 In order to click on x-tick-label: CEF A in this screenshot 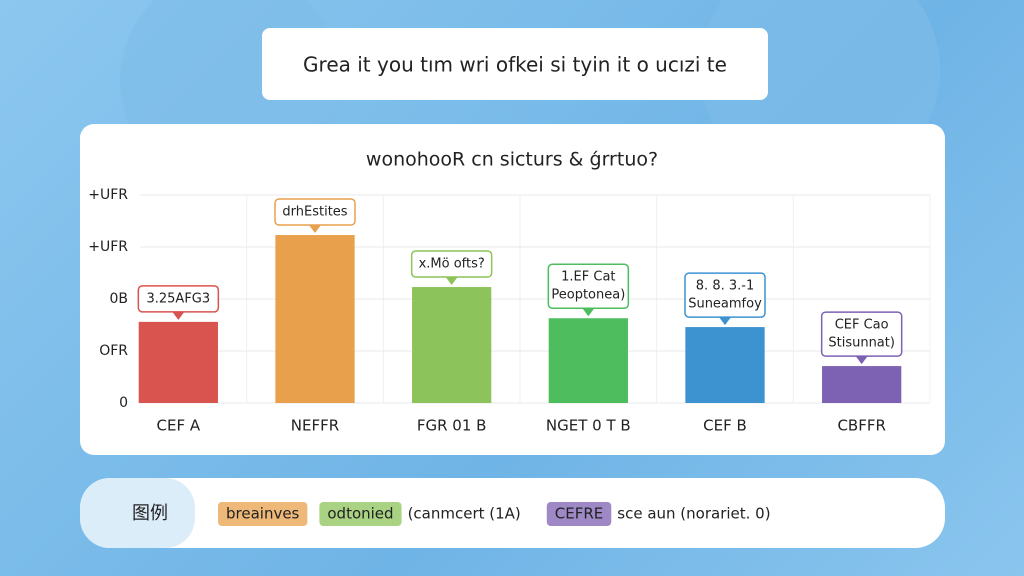, I will do `click(179, 426)`.